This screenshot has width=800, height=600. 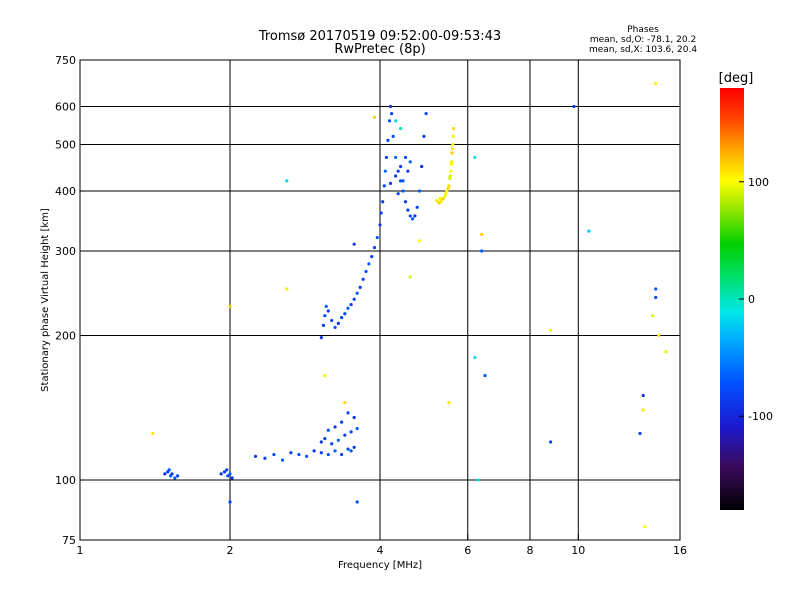 What do you see at coordinates (379, 36) in the screenshot?
I see `chart-title: Tromsø 20170519 09:52:00-09:53:43` at bounding box center [379, 36].